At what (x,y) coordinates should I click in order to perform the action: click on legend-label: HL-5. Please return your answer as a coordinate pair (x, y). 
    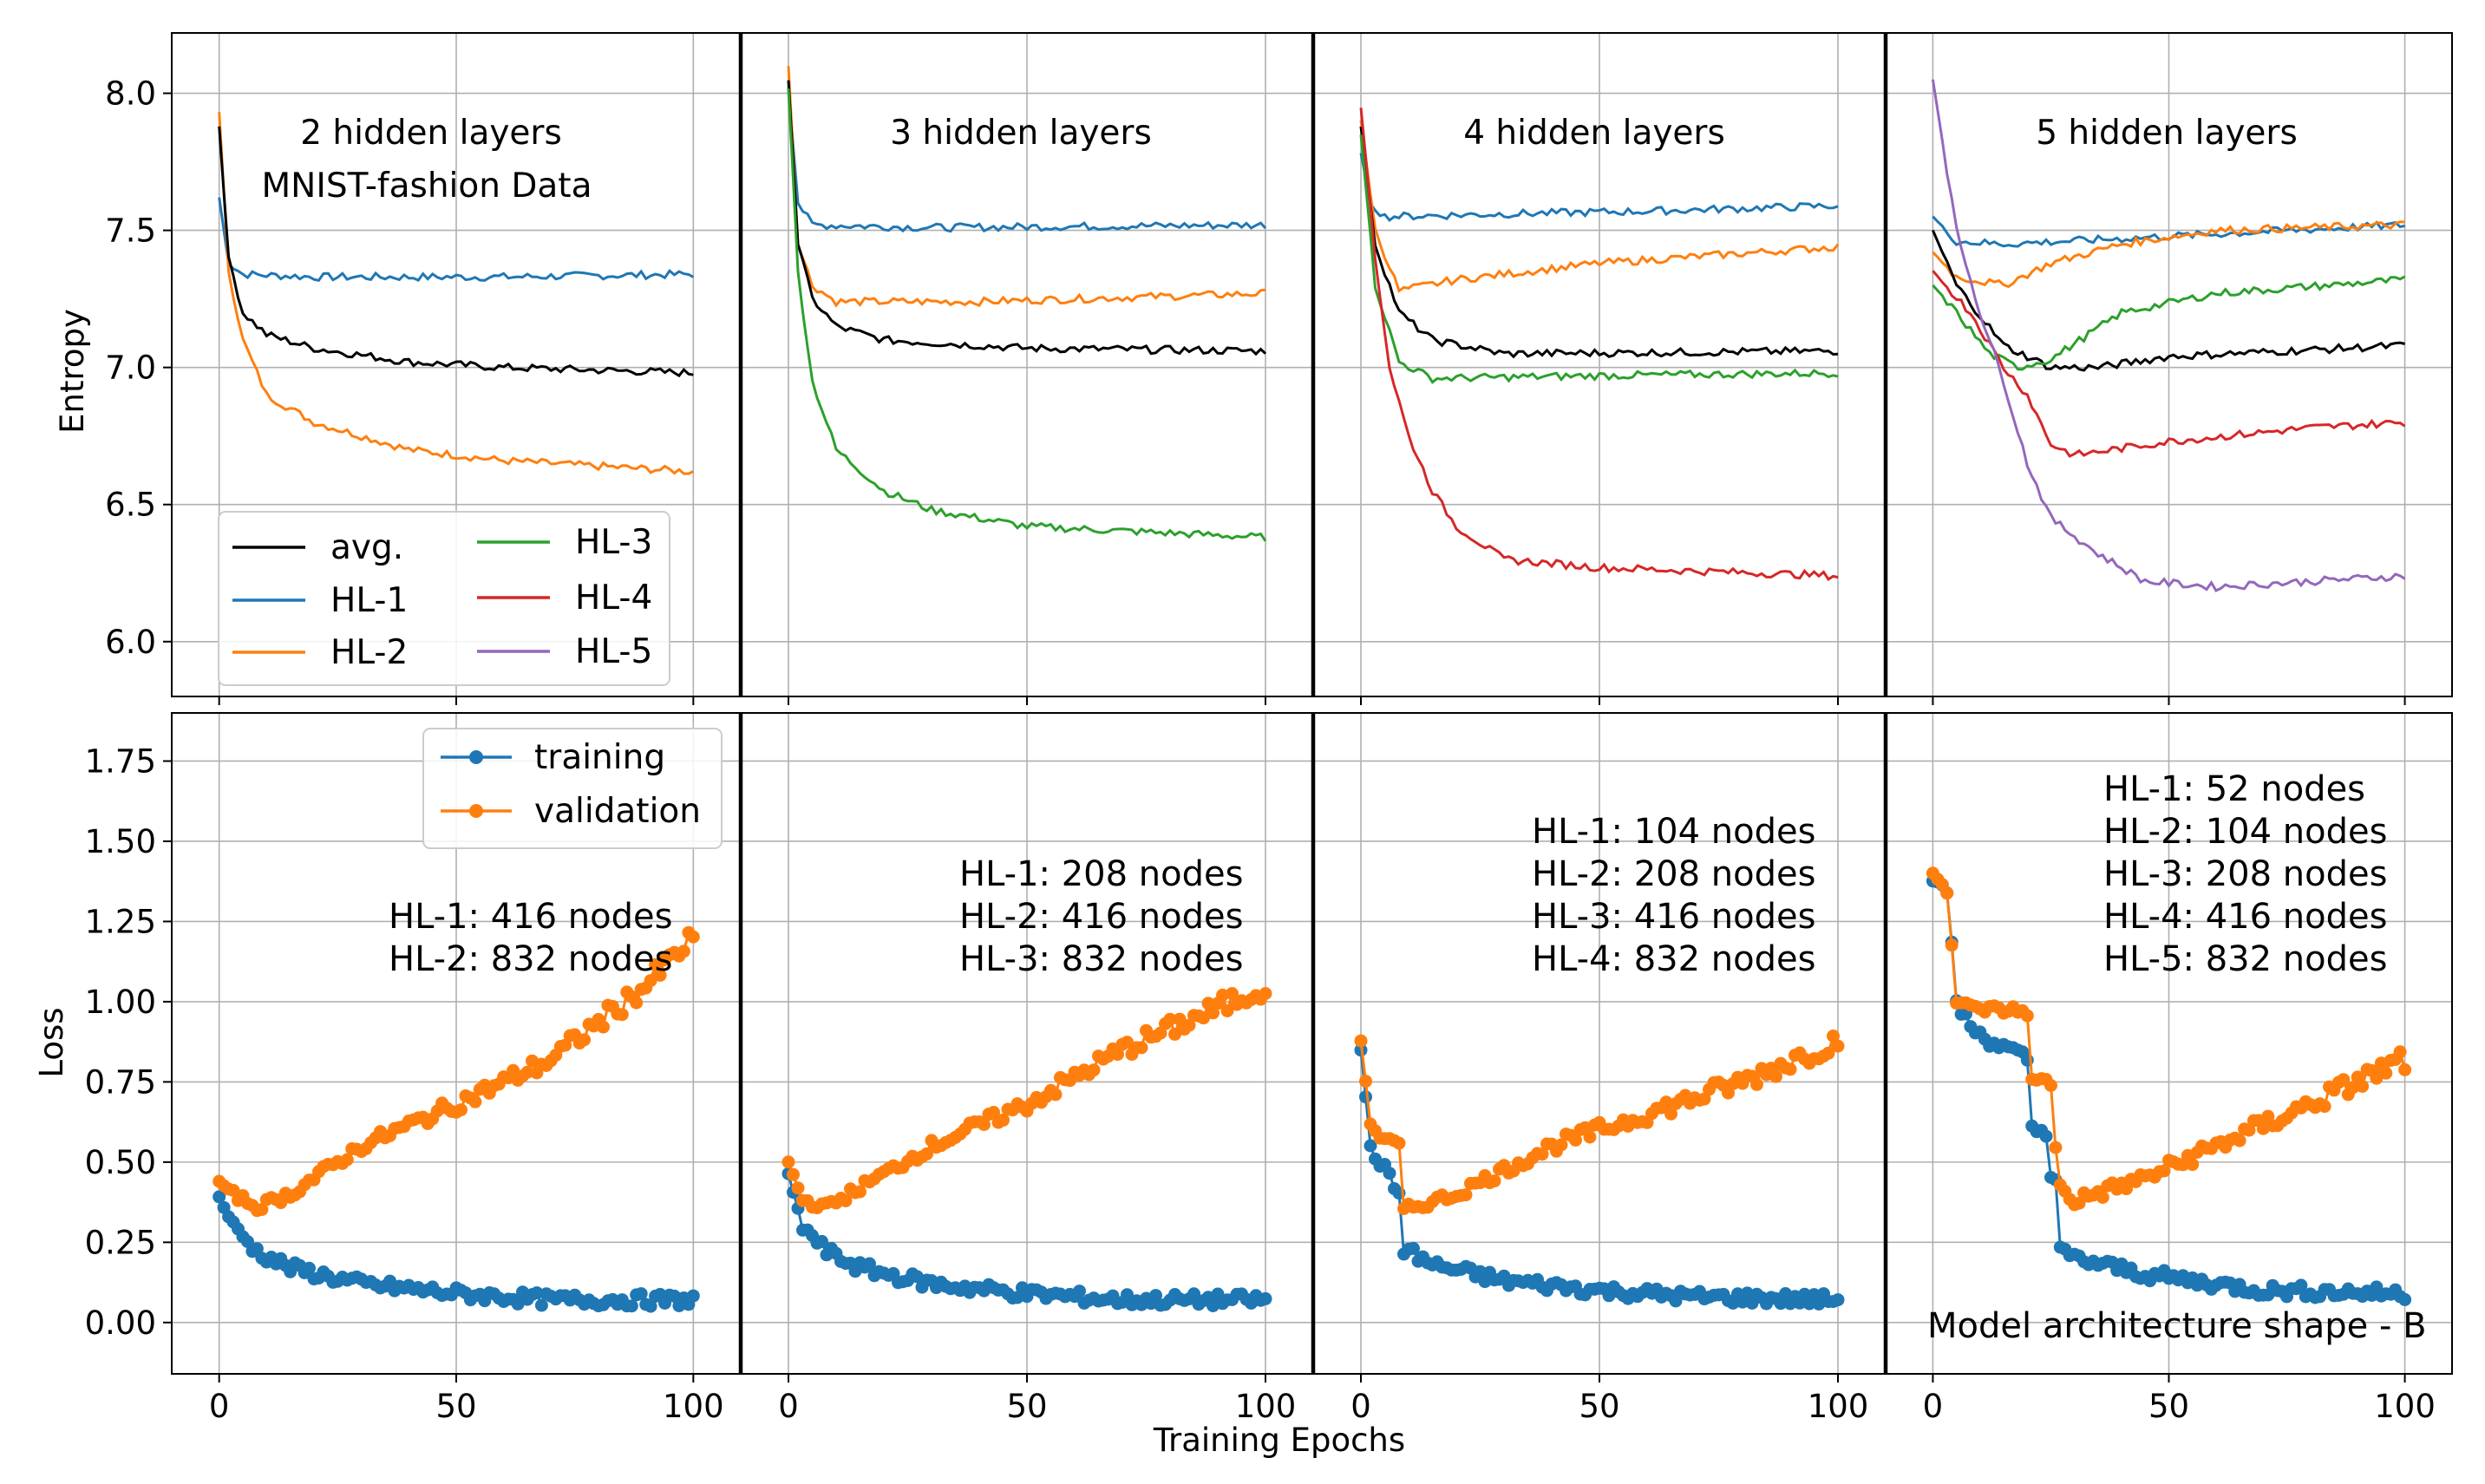
    Looking at the image, I should click on (613, 651).